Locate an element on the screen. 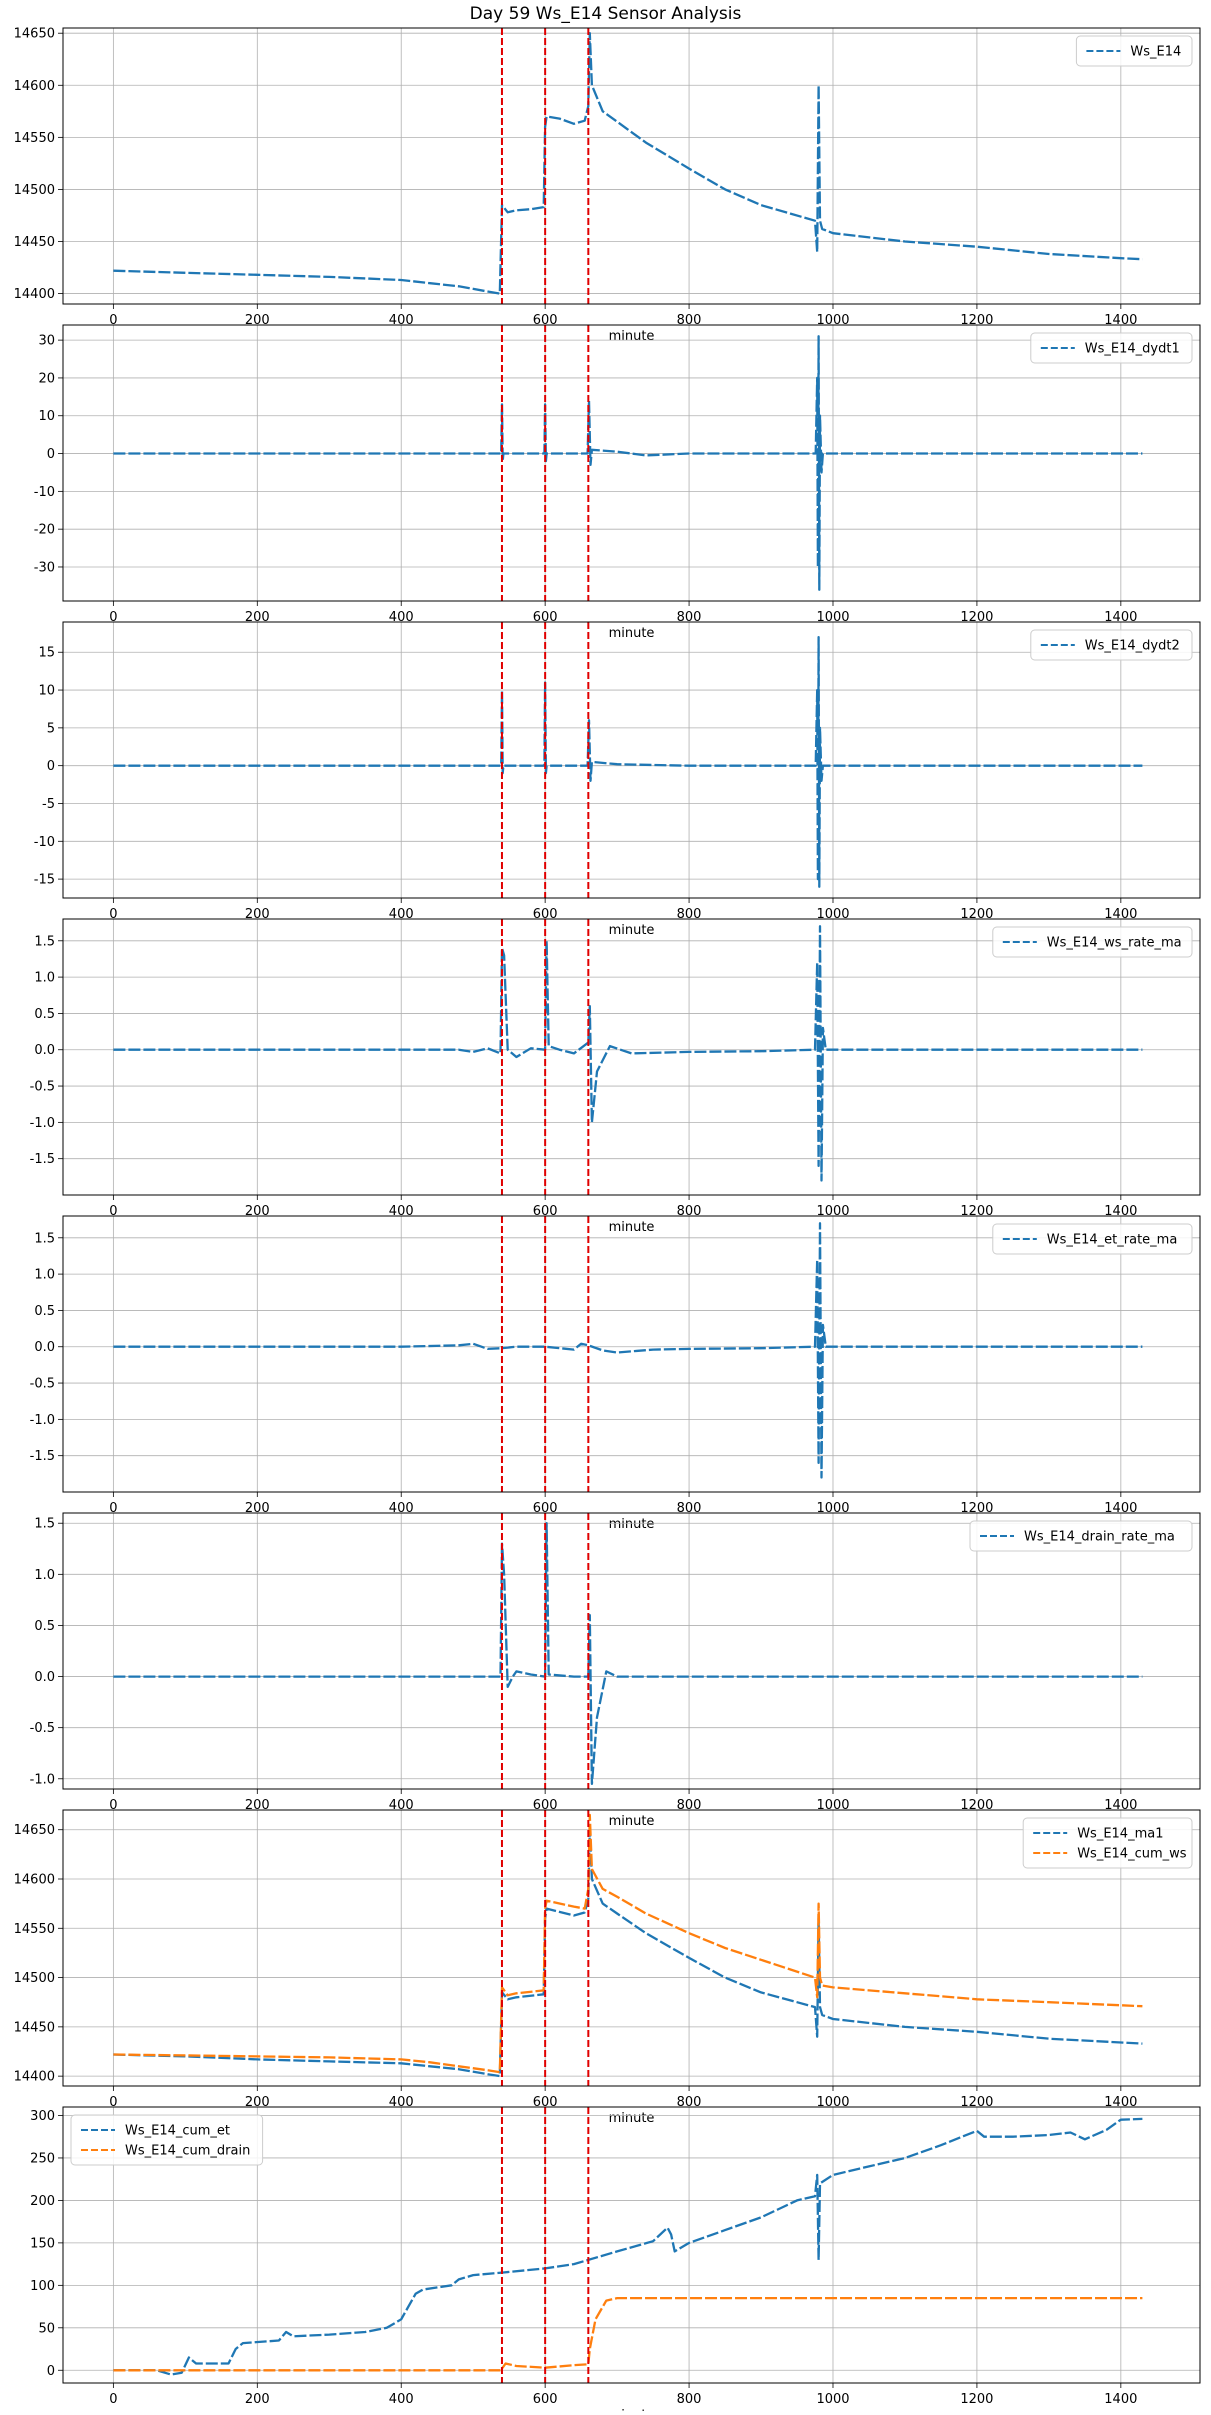 This screenshot has height=2415, width=1211. y-tick-label: 1.5 is located at coordinates (44, 1524).